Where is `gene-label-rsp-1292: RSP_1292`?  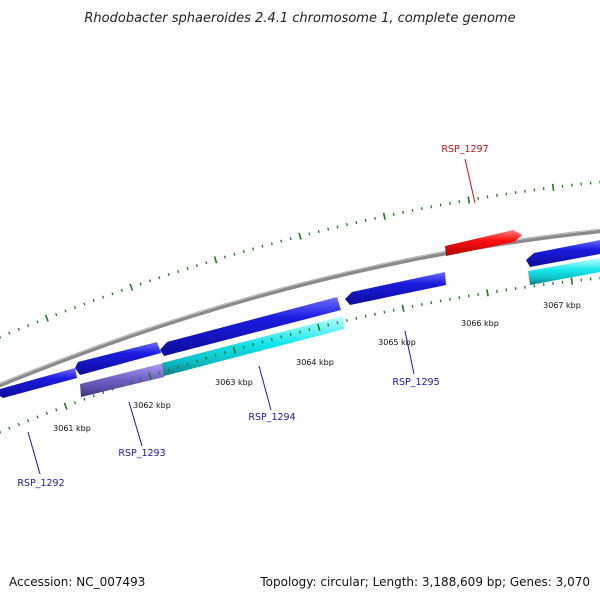
gene-label-rsp-1292: RSP_1292 is located at coordinates (40, 483).